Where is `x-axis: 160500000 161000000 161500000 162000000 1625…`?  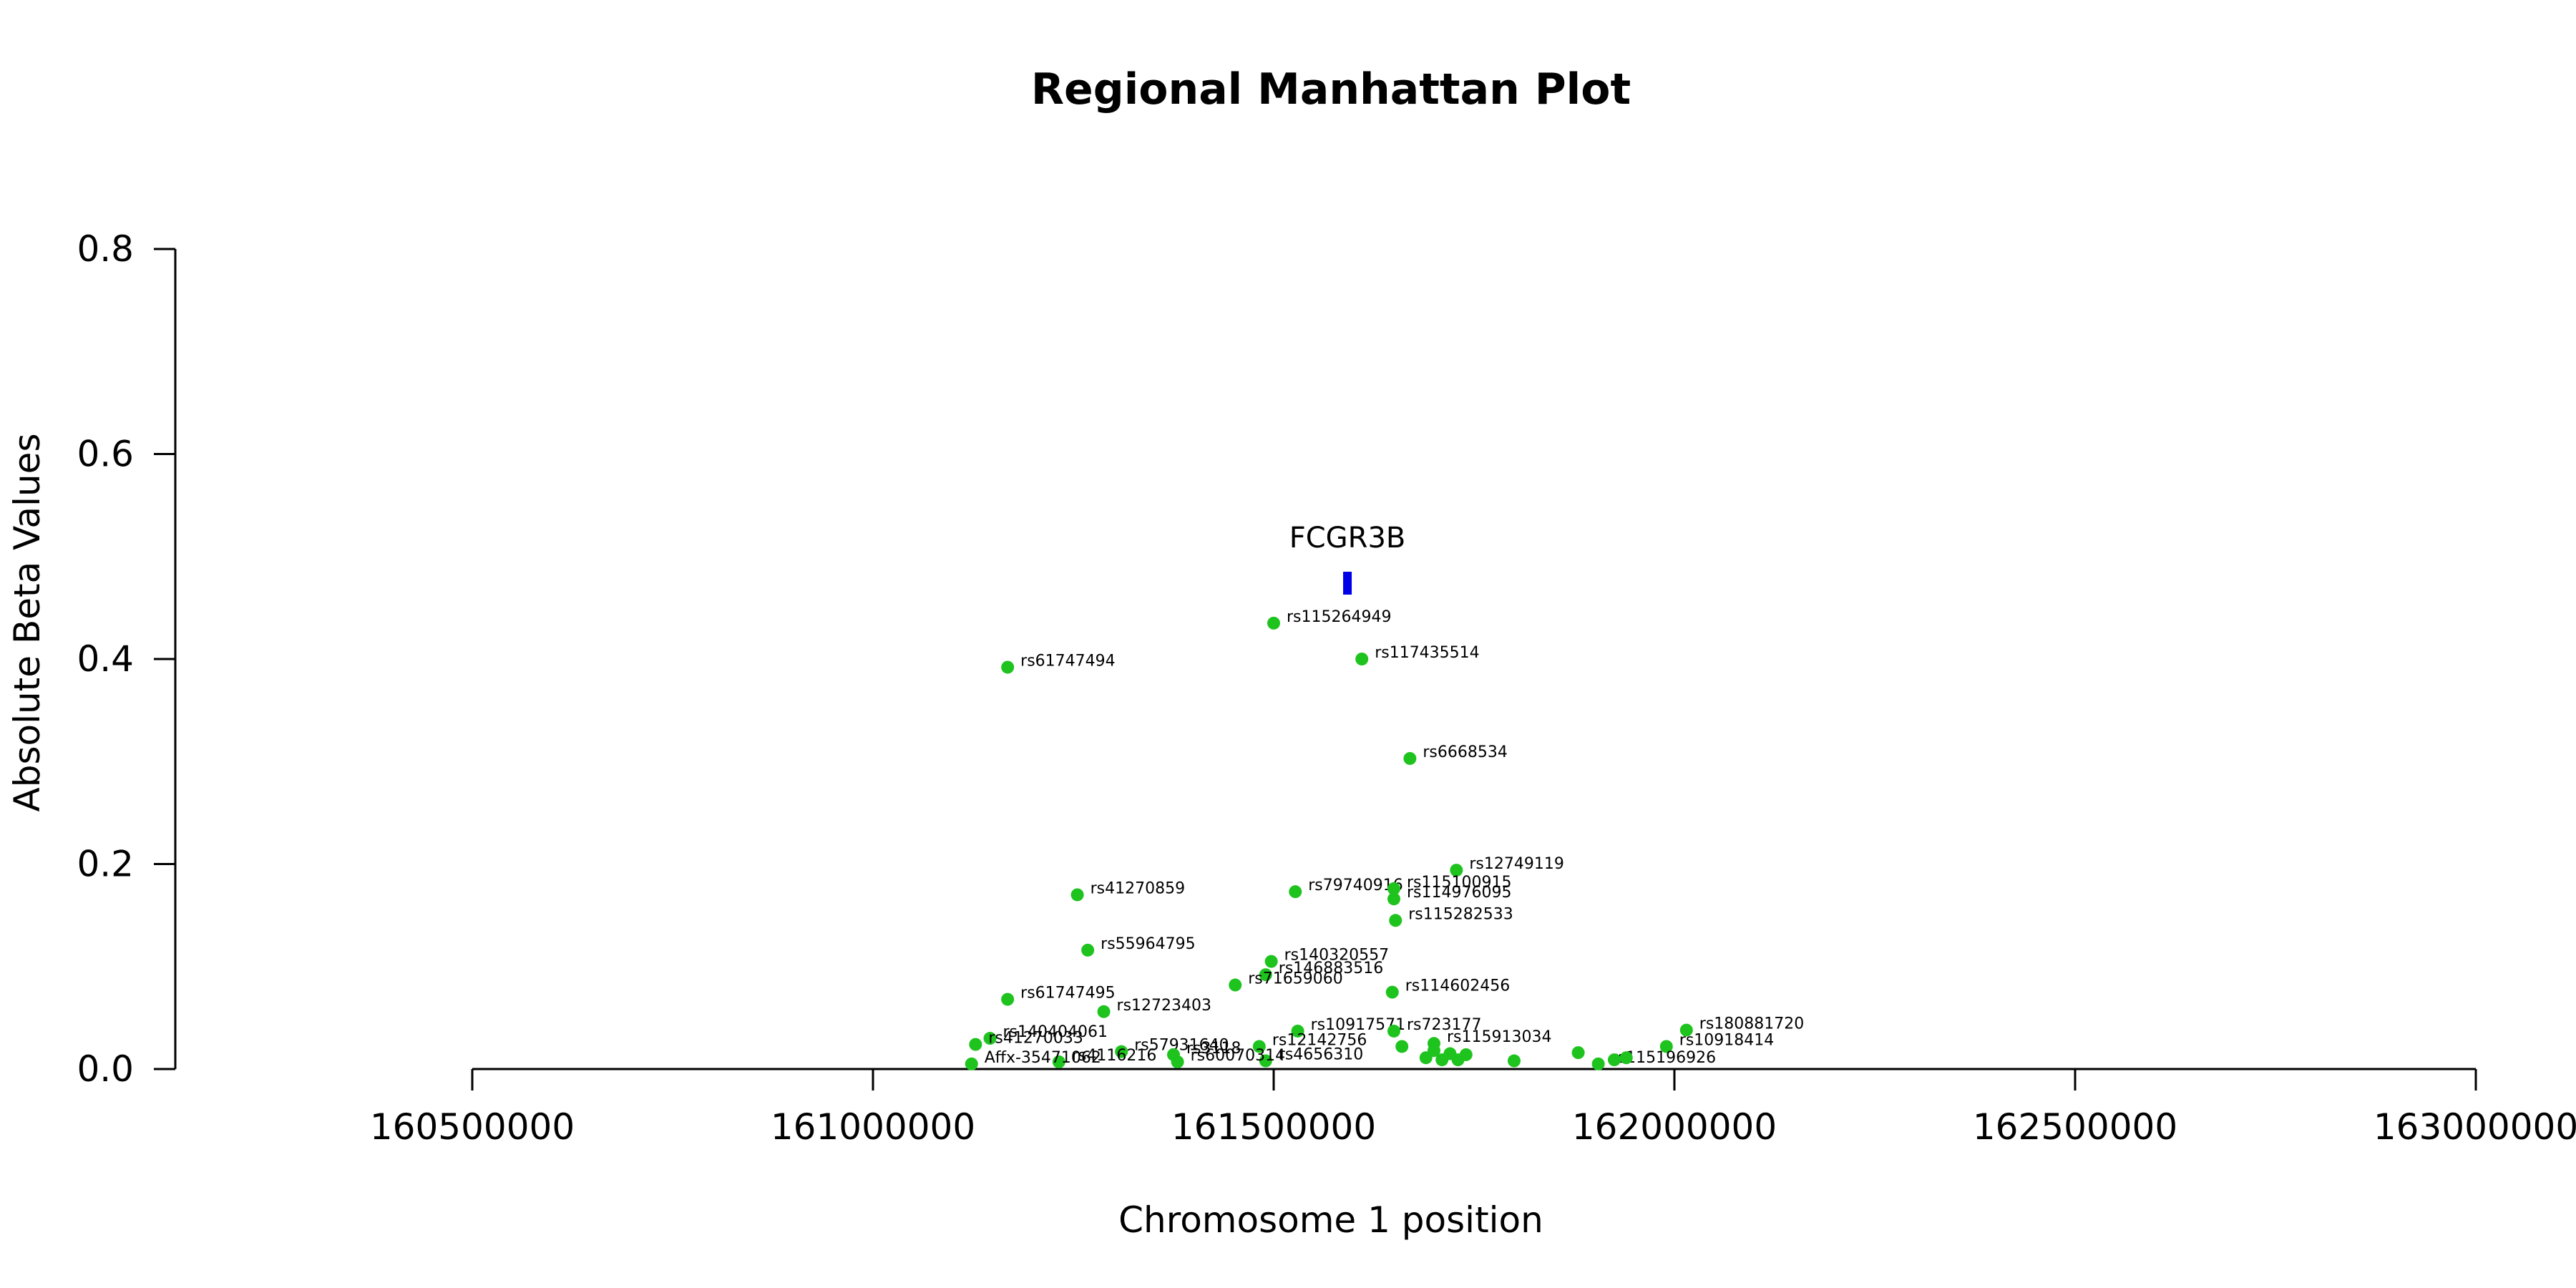
x-axis: 160500000 161000000 161500000 162000000 1625… is located at coordinates (1473, 1108).